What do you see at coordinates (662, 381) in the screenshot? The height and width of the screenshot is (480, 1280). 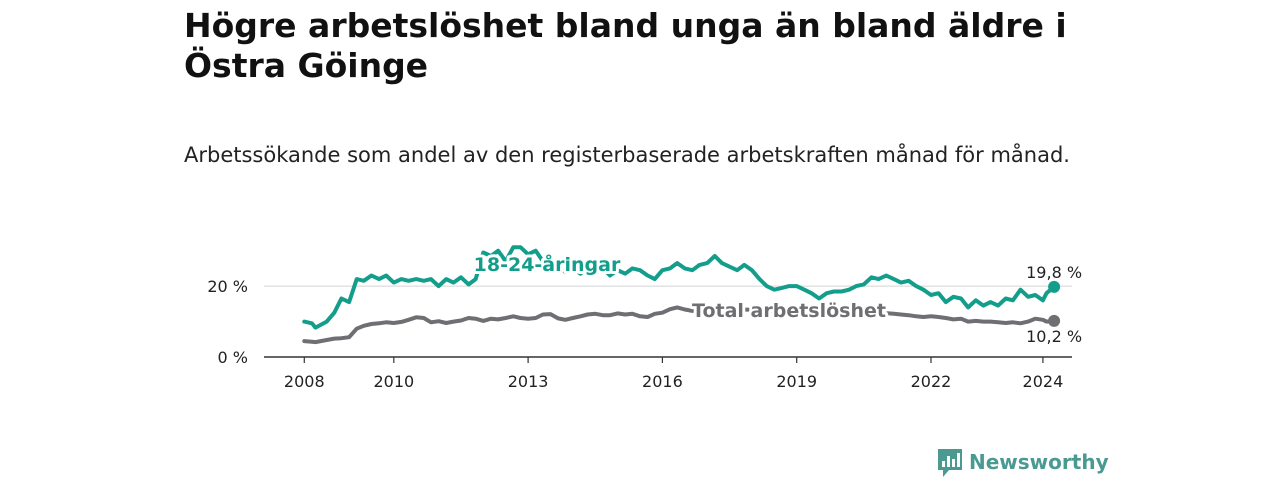 I see `x-tick-label: 2016` at bounding box center [662, 381].